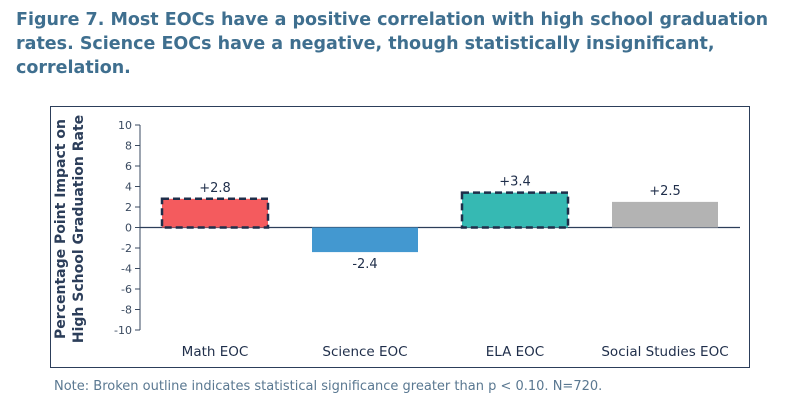  Describe the element at coordinates (123, 330) in the screenshot. I see `y-tick-label: -10` at that location.